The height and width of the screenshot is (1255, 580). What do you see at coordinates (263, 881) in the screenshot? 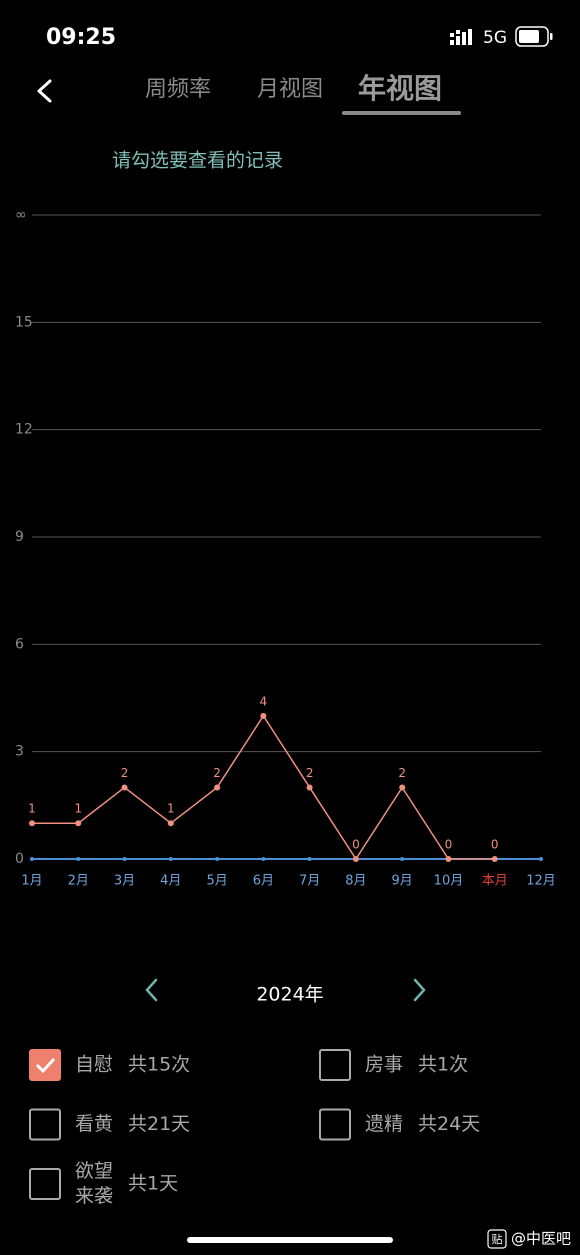
I see `x-tick-label: 6月` at bounding box center [263, 881].